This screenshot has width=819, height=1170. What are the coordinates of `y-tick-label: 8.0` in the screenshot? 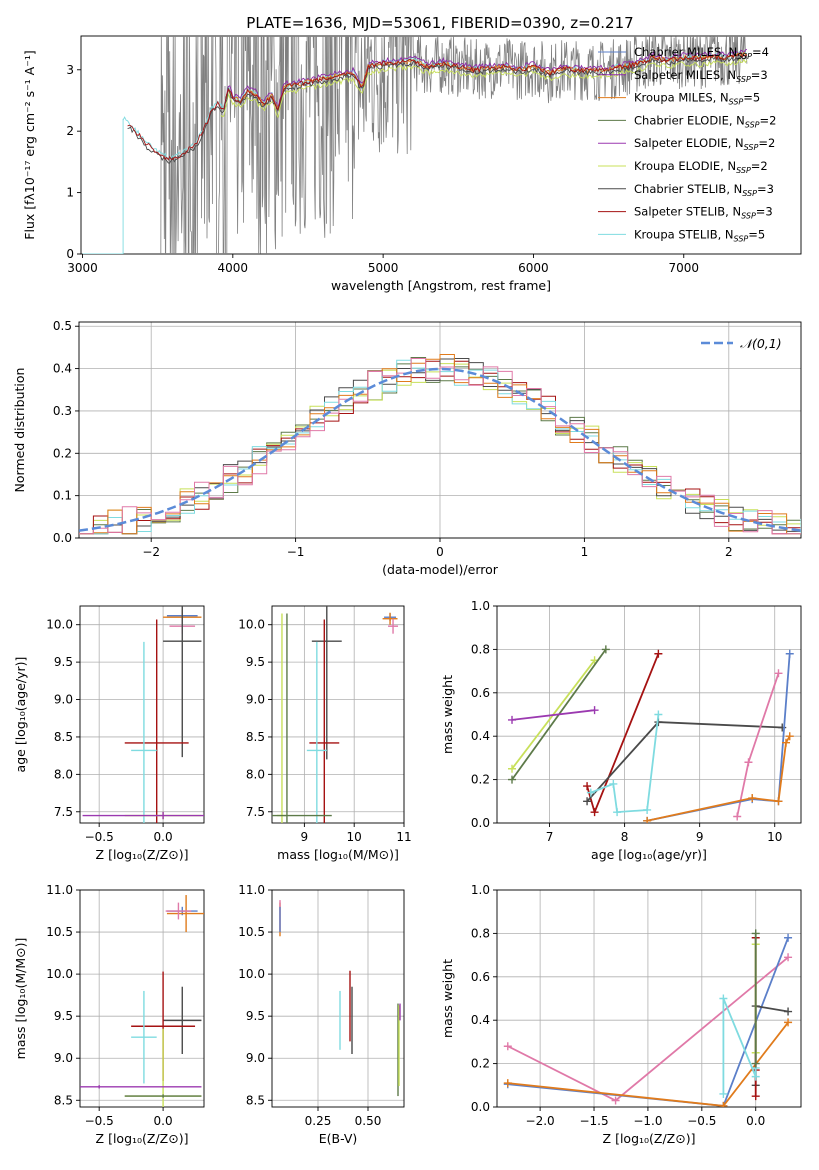 It's located at (255, 774).